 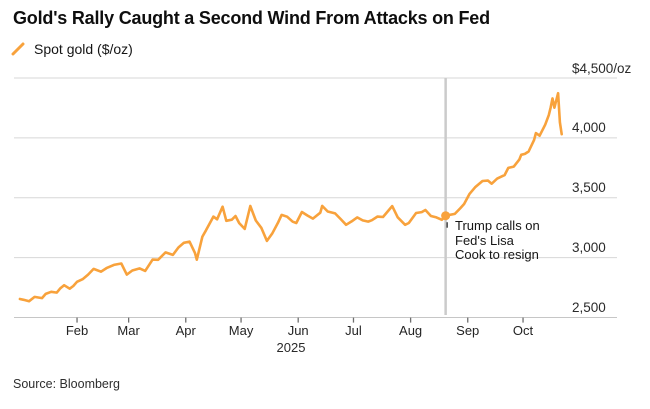 What do you see at coordinates (446, 216) in the screenshot?
I see `event-marker-dot` at bounding box center [446, 216].